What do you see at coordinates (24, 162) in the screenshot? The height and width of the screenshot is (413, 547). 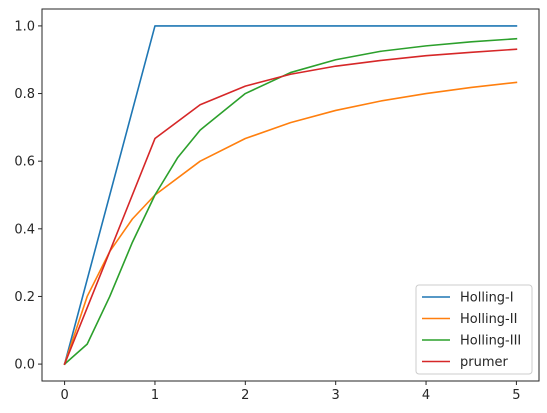 I see `y-tick-label: 0.6` at bounding box center [24, 162].